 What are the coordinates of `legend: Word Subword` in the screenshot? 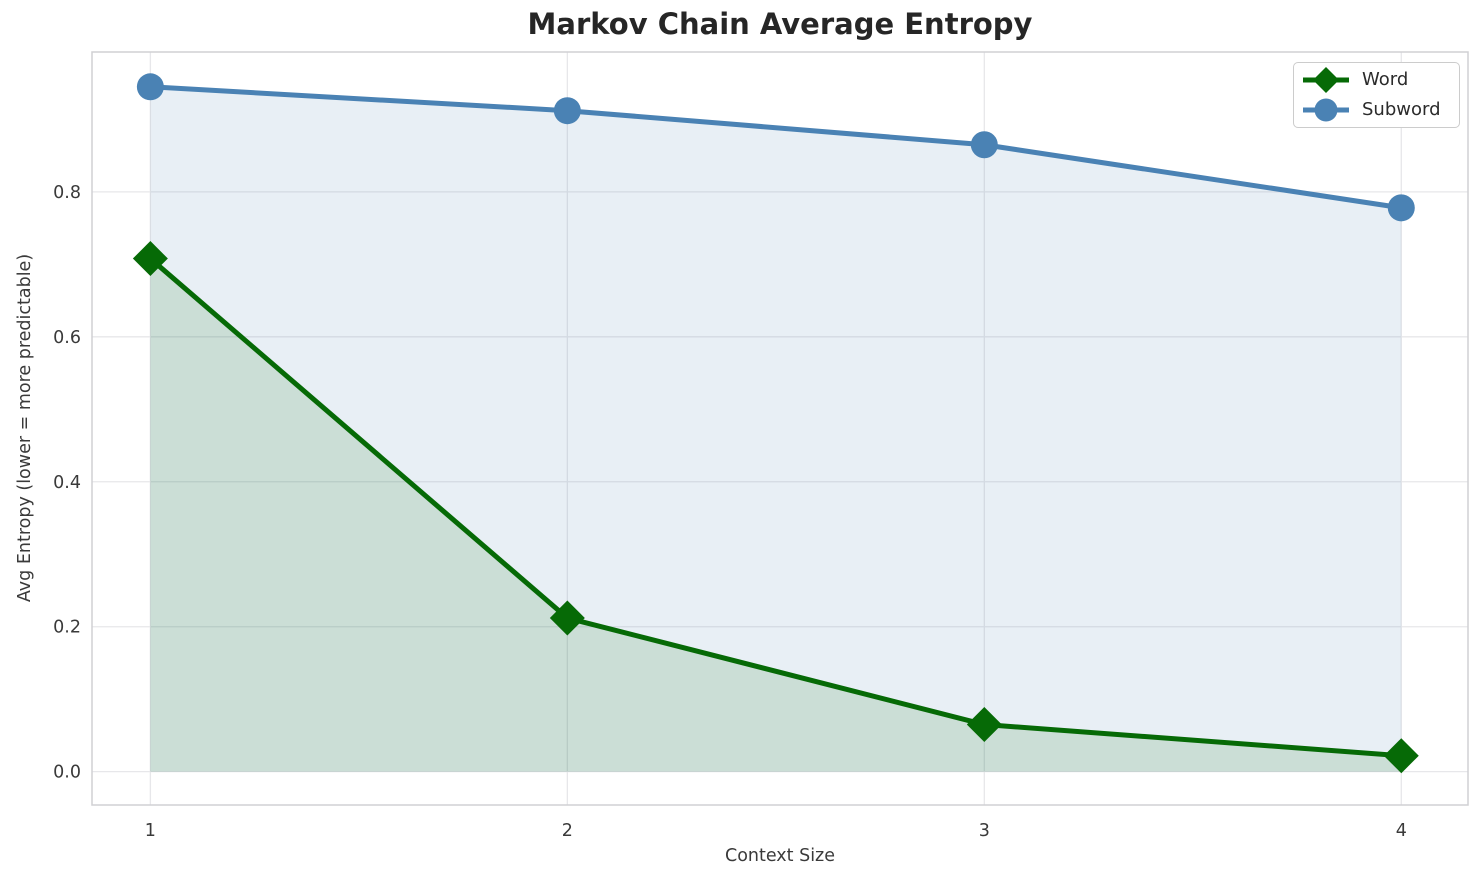 It's located at (1376, 95).